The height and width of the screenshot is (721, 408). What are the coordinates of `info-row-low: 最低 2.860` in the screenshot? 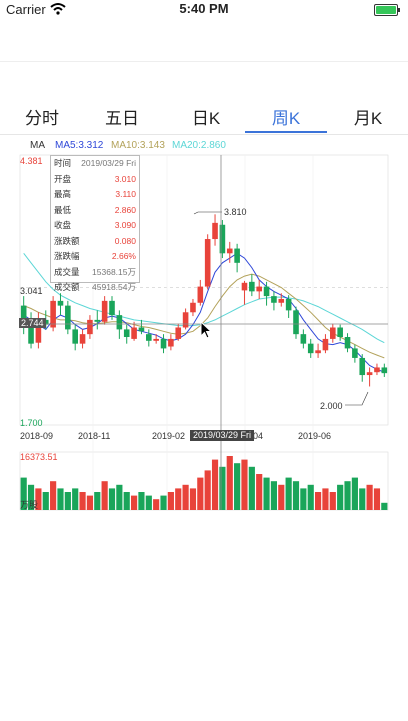 It's located at (95, 209).